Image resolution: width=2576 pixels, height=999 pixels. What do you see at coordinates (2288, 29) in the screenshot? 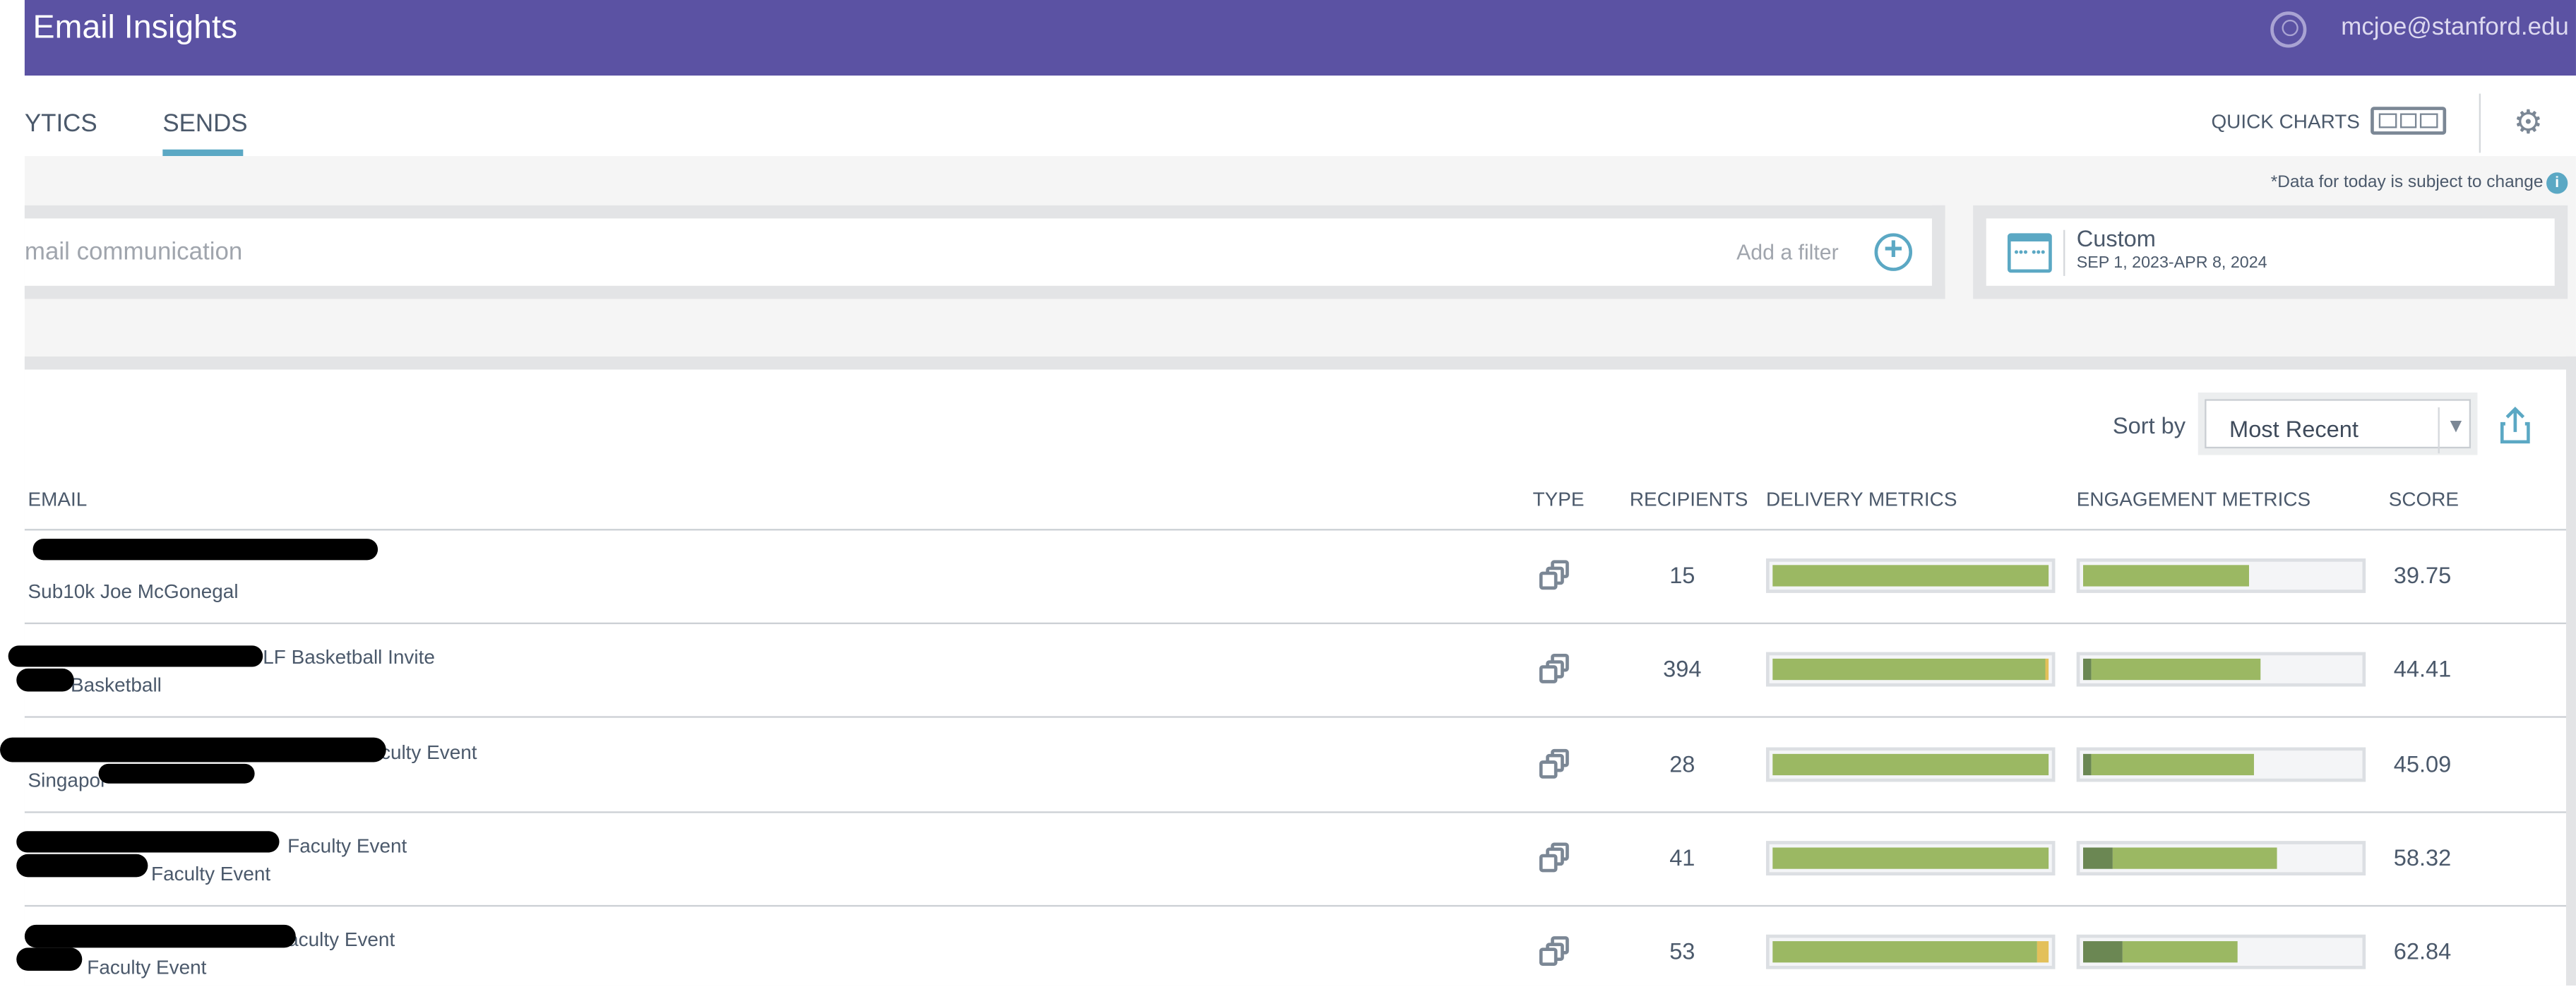
I see `user-circle-icon` at bounding box center [2288, 29].